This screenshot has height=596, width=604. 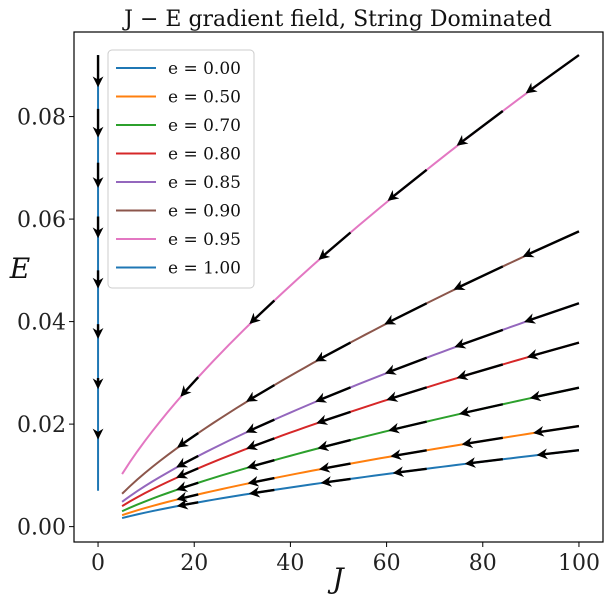 What do you see at coordinates (41, 528) in the screenshot?
I see `y-tick-label: 0.00` at bounding box center [41, 528].